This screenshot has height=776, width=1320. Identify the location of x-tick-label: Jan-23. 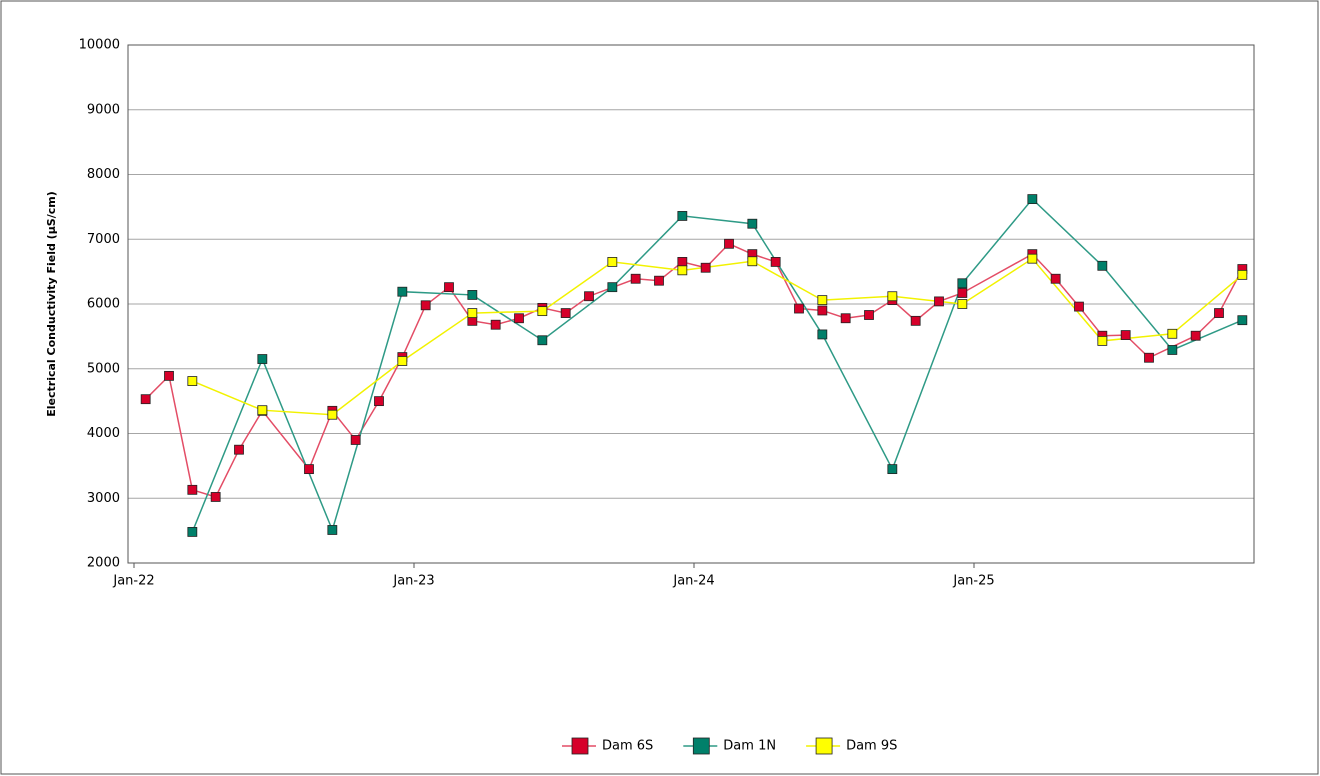
(413, 581).